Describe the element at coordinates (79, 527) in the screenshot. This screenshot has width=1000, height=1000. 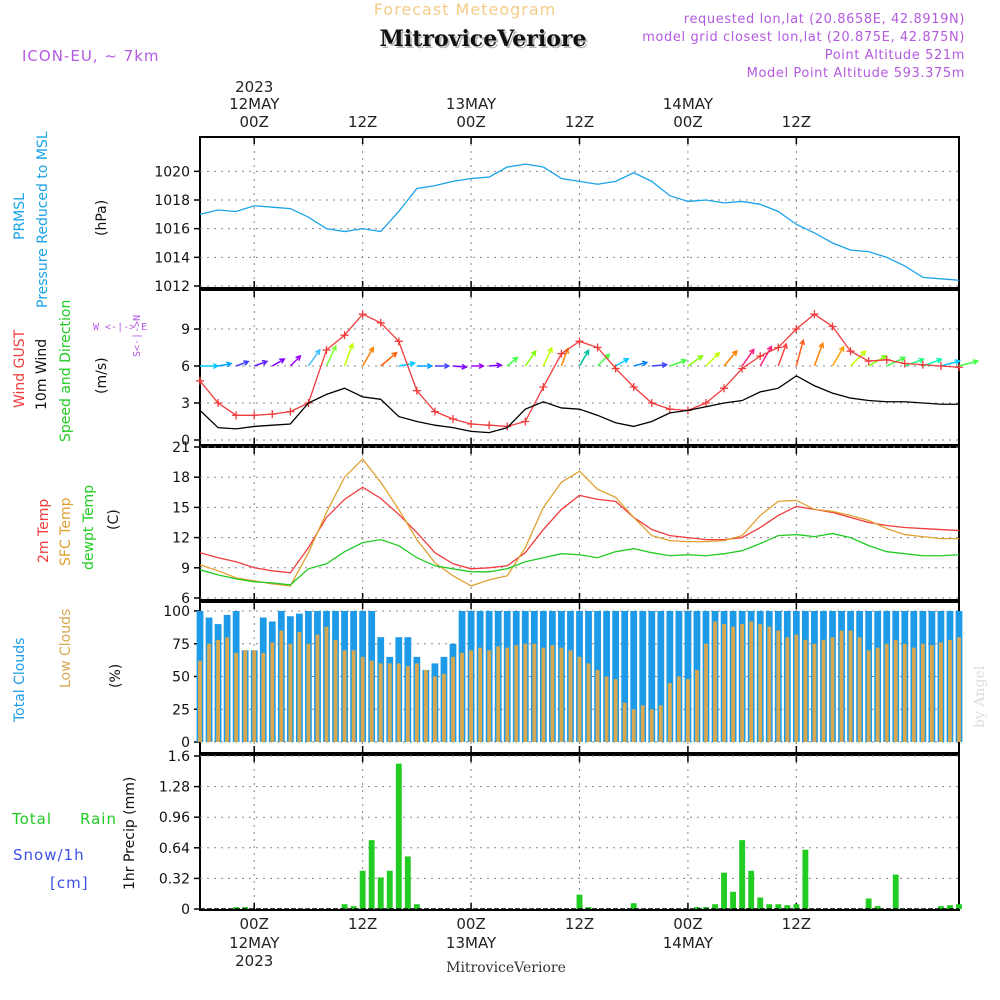
I see `panel3-labels: 2m Temp SFC Temp dewpt Temp (C)` at that location.